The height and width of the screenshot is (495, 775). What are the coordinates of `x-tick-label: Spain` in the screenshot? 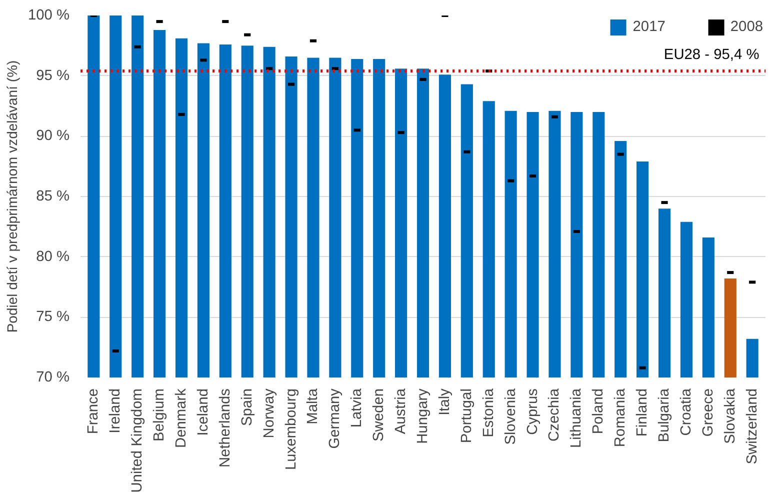 It's located at (247, 407).